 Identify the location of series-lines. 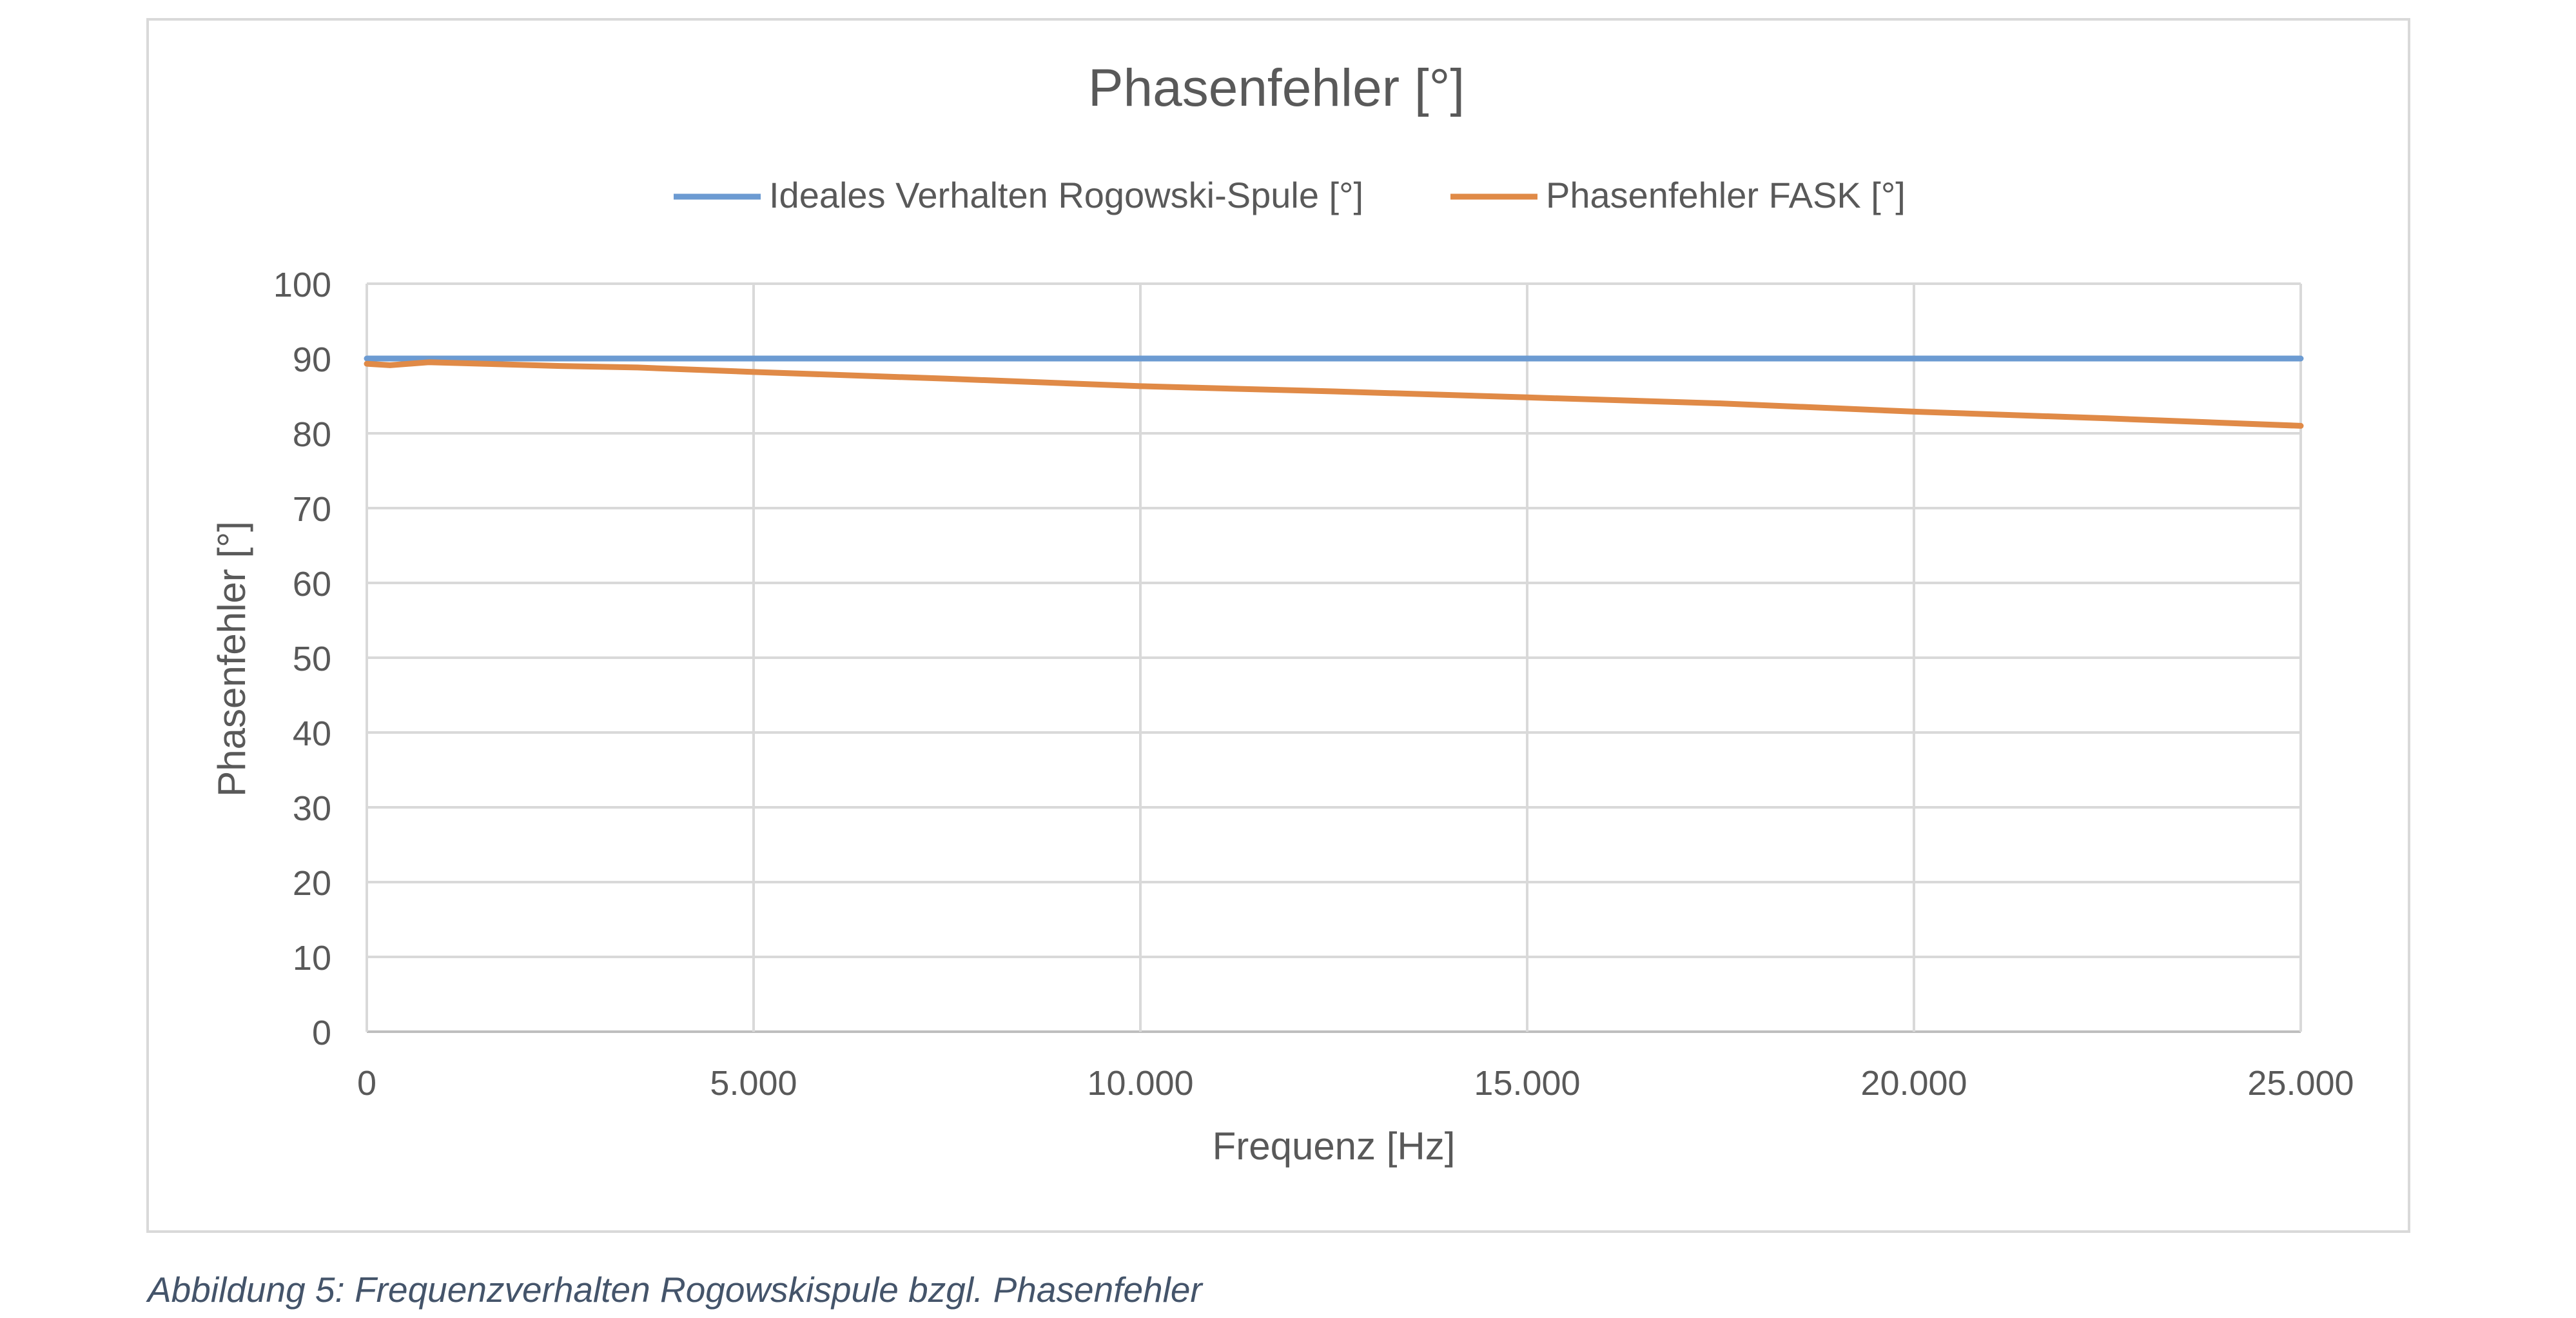
(1334, 392).